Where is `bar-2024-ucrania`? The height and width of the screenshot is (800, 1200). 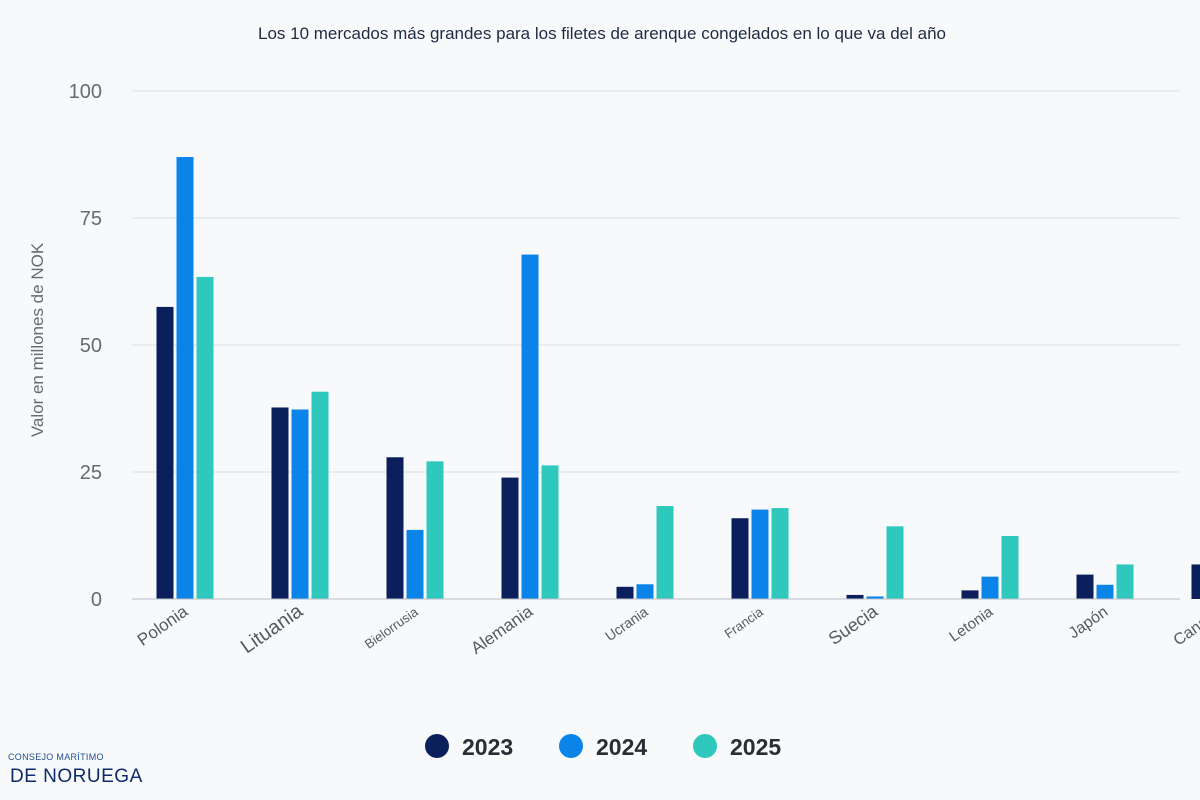 bar-2024-ucrania is located at coordinates (645, 591).